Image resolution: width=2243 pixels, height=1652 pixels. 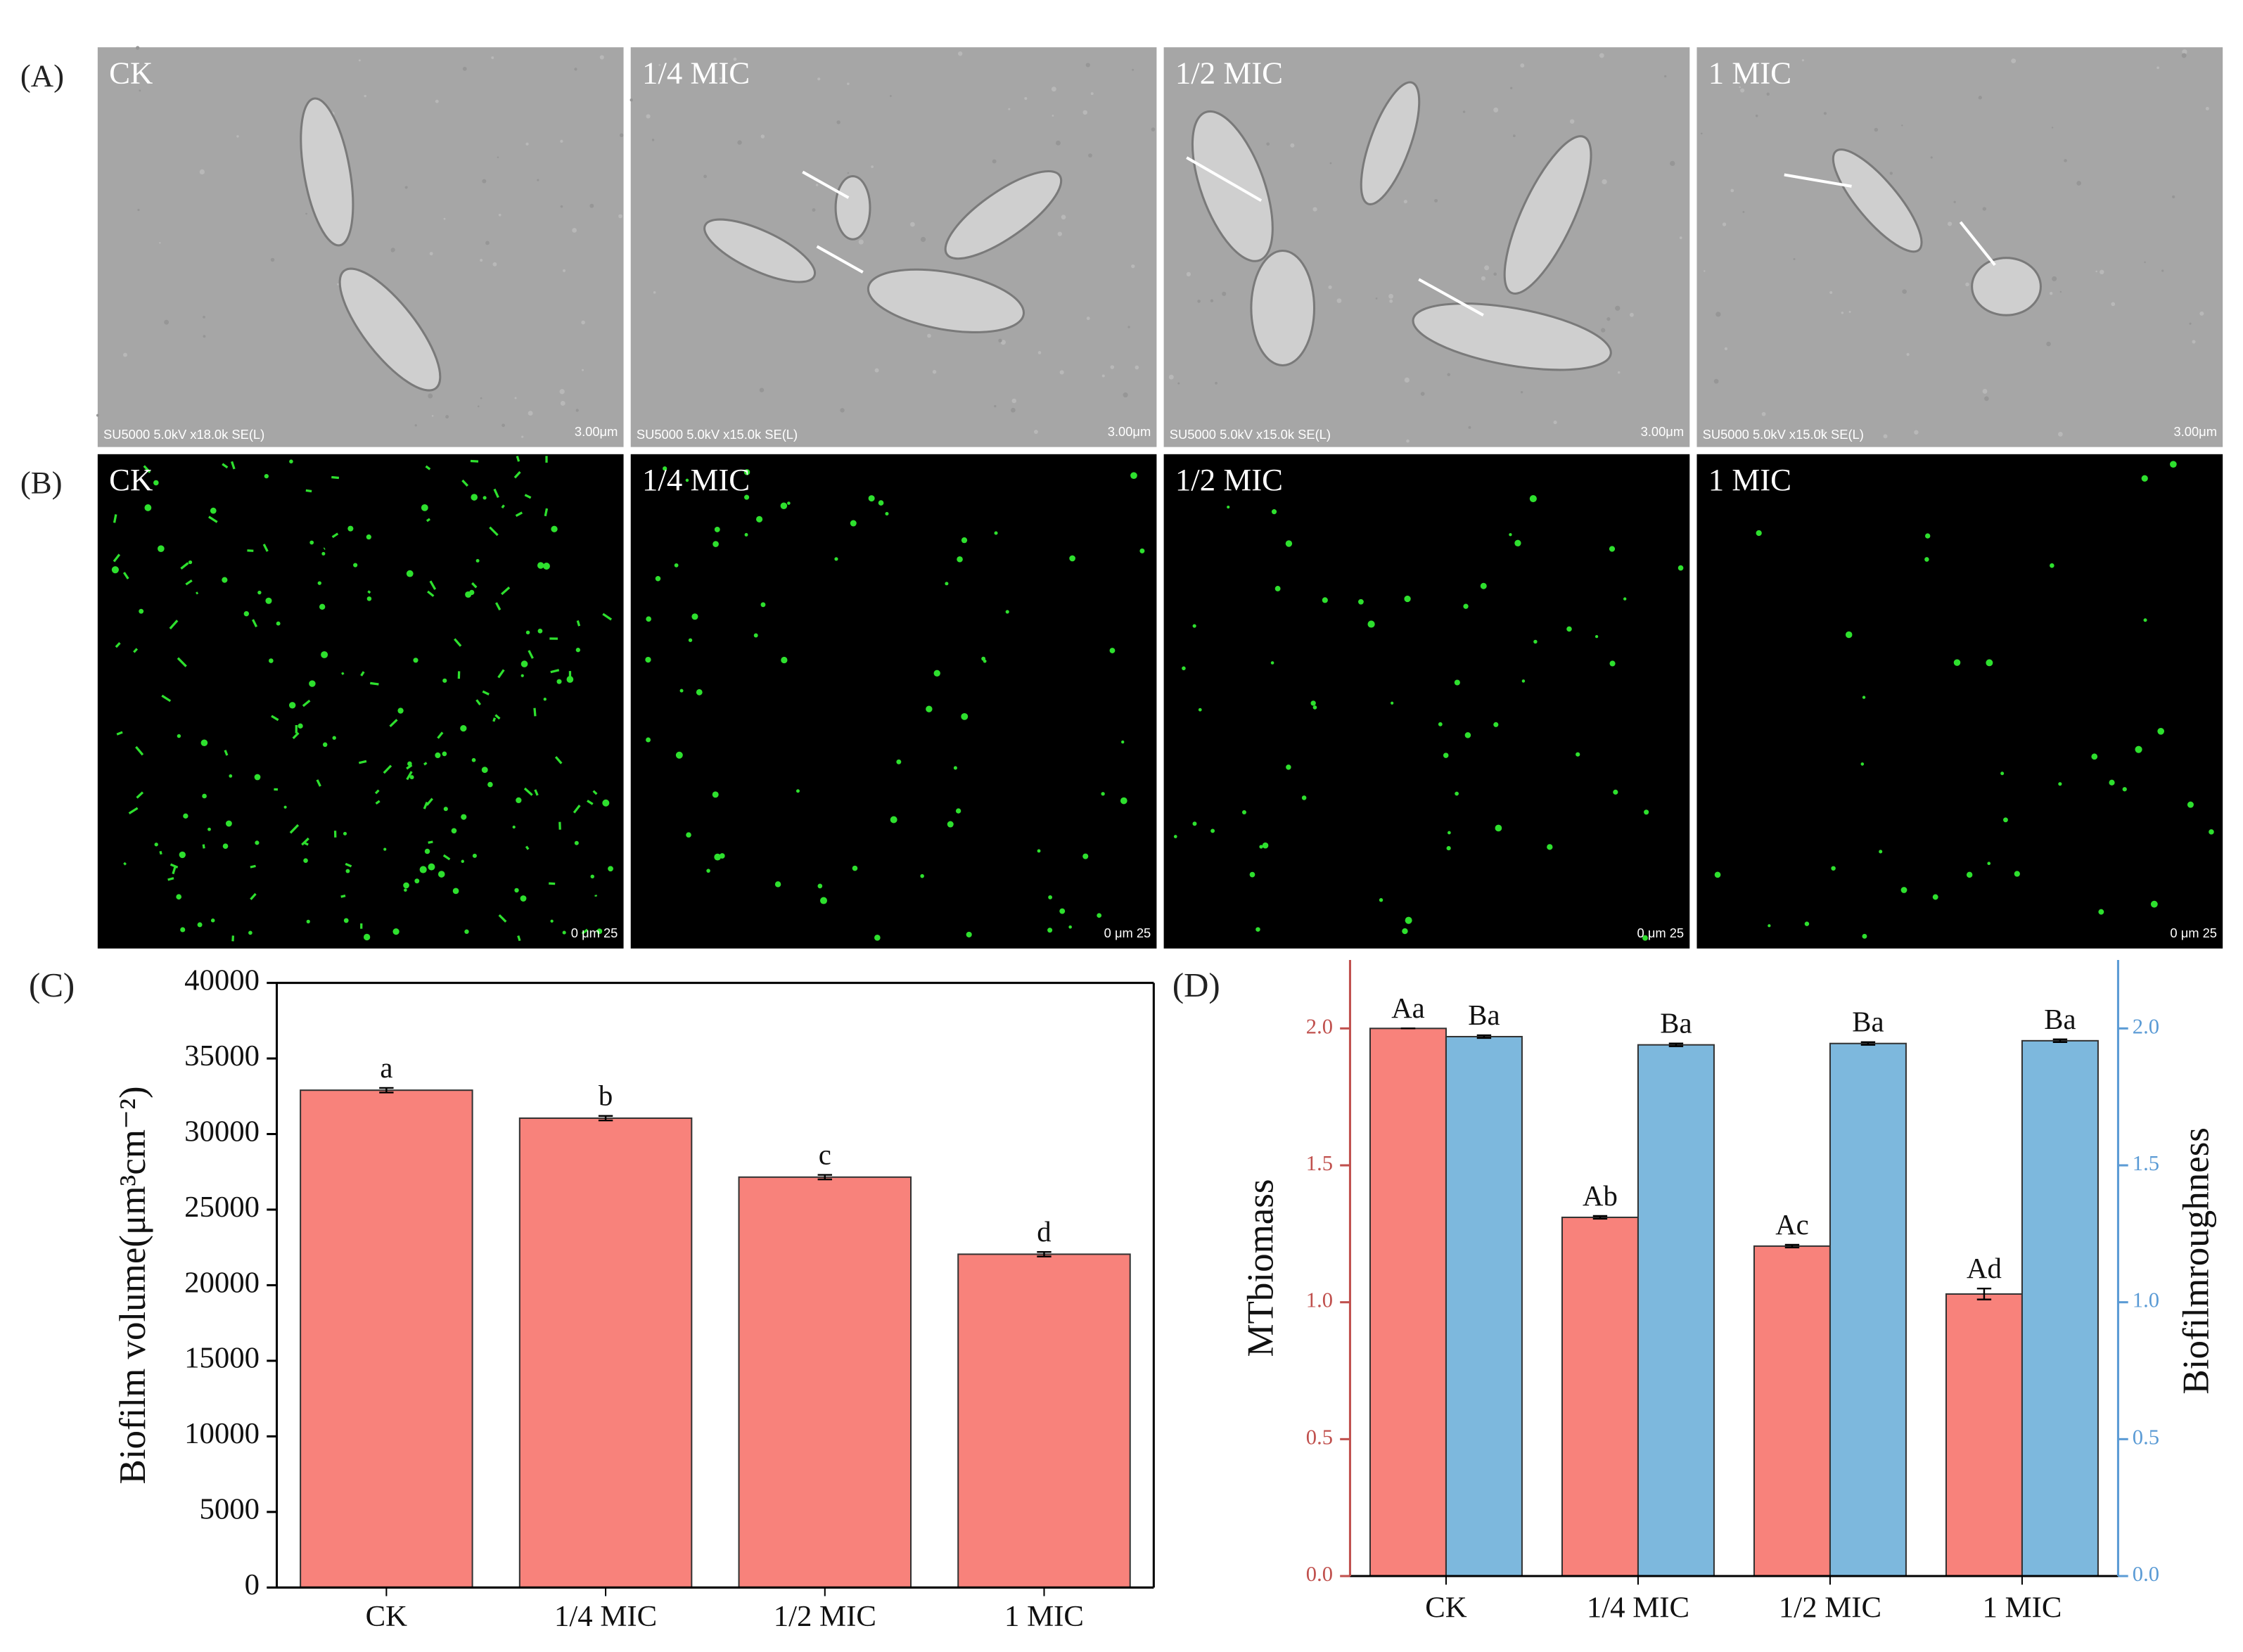 I want to click on sem-image: SU5000 5.0kV x18.0k SE(L) 3.00μm CK, so click(x=360, y=246).